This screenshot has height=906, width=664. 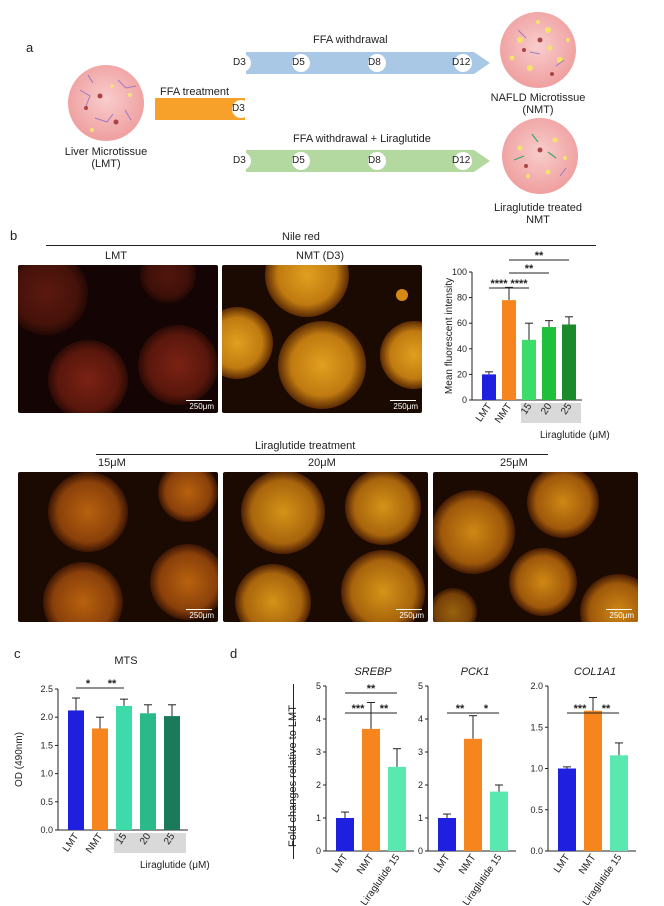 I want to click on liraglutide-treatment-bracket, so click(x=322, y=454).